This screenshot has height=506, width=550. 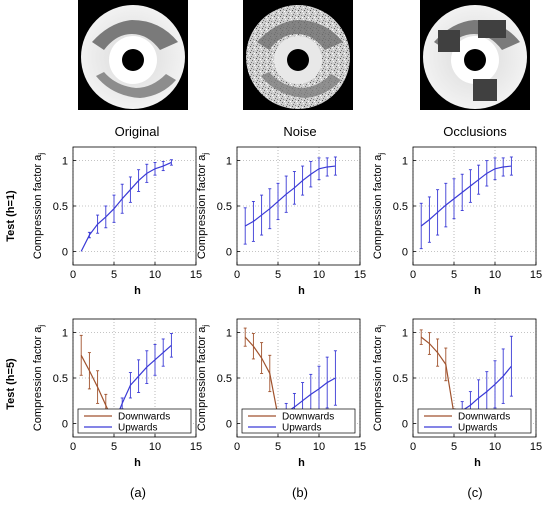 I want to click on plot-panel-0-2: 0 5 10 15 0 0.5 1 h Compression factor aj, so click(x=457, y=221).